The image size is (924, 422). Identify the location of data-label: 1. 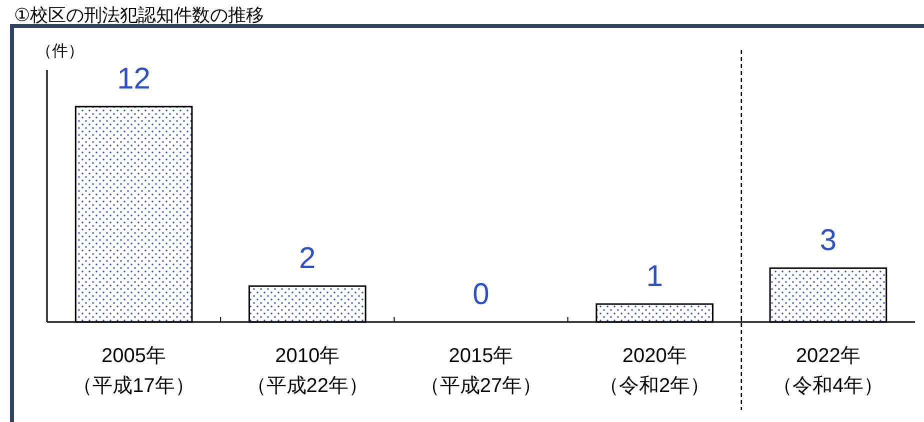
(654, 277).